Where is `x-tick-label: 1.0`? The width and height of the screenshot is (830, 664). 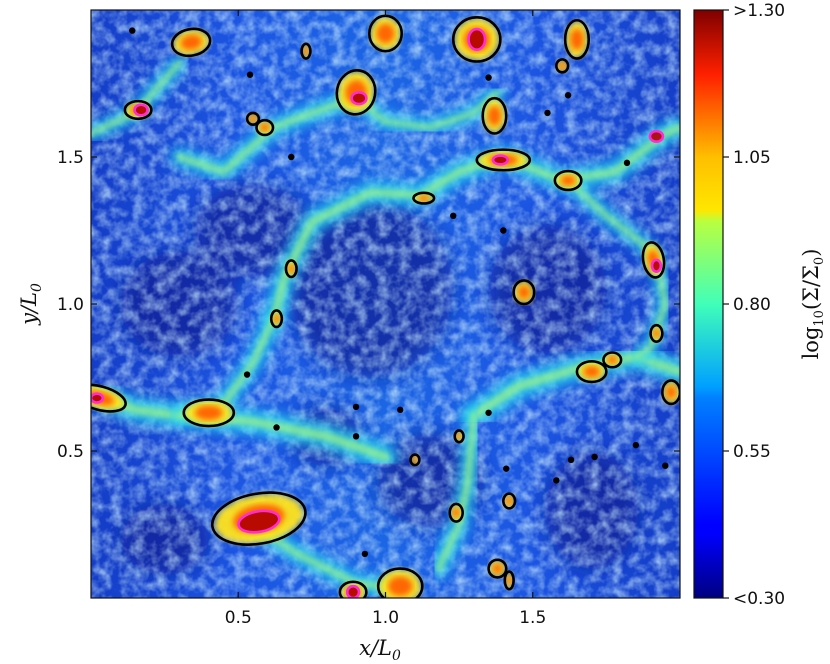
x-tick-label: 1.0 is located at coordinates (385, 618).